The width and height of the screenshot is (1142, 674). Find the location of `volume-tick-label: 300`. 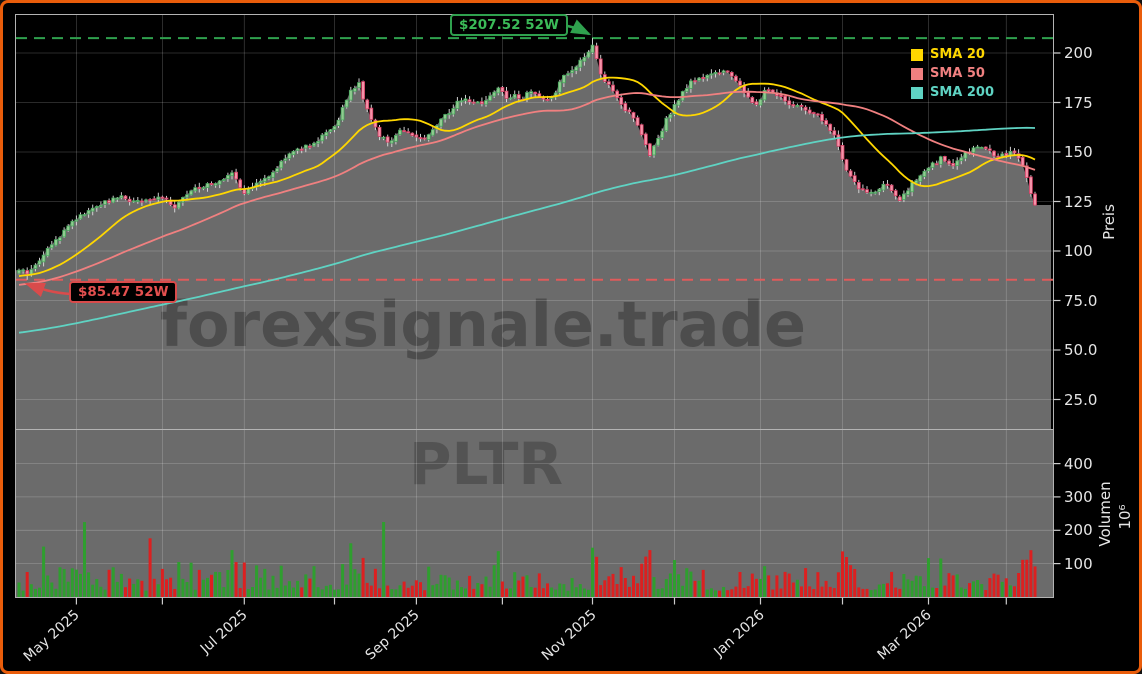

volume-tick-label: 300 is located at coordinates (1078, 496).